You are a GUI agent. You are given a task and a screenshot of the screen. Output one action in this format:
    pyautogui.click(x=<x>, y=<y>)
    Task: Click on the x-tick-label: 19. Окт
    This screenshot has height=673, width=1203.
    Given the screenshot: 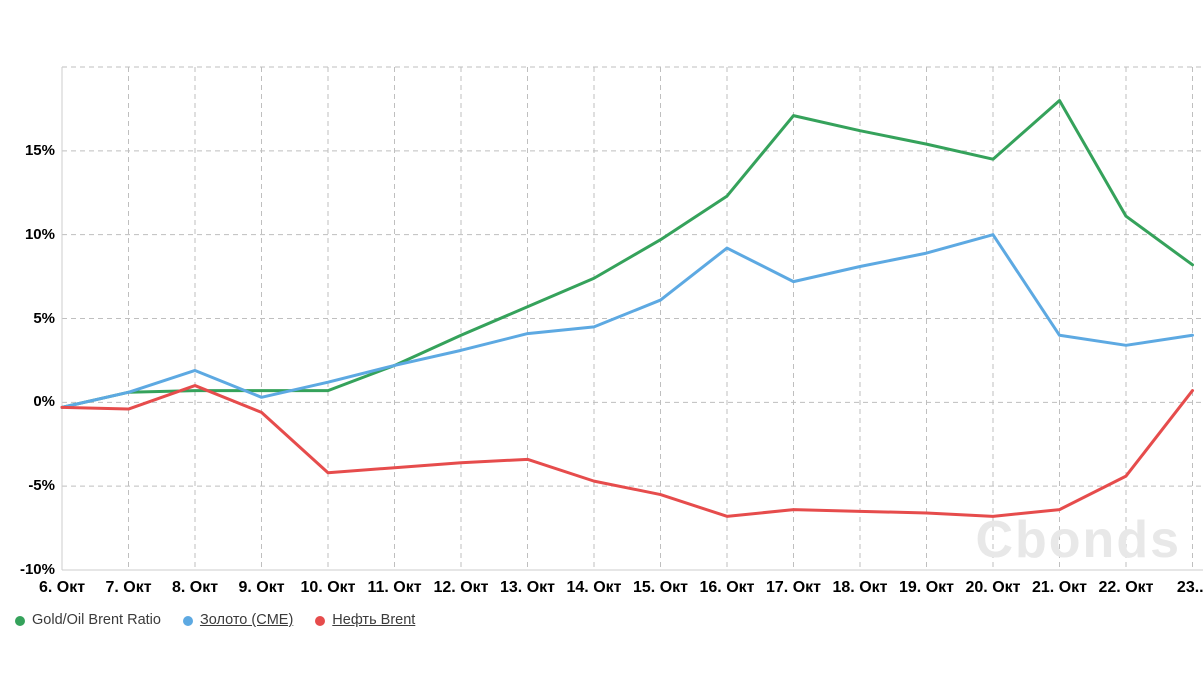 What is the action you would take?
    pyautogui.click(x=926, y=587)
    